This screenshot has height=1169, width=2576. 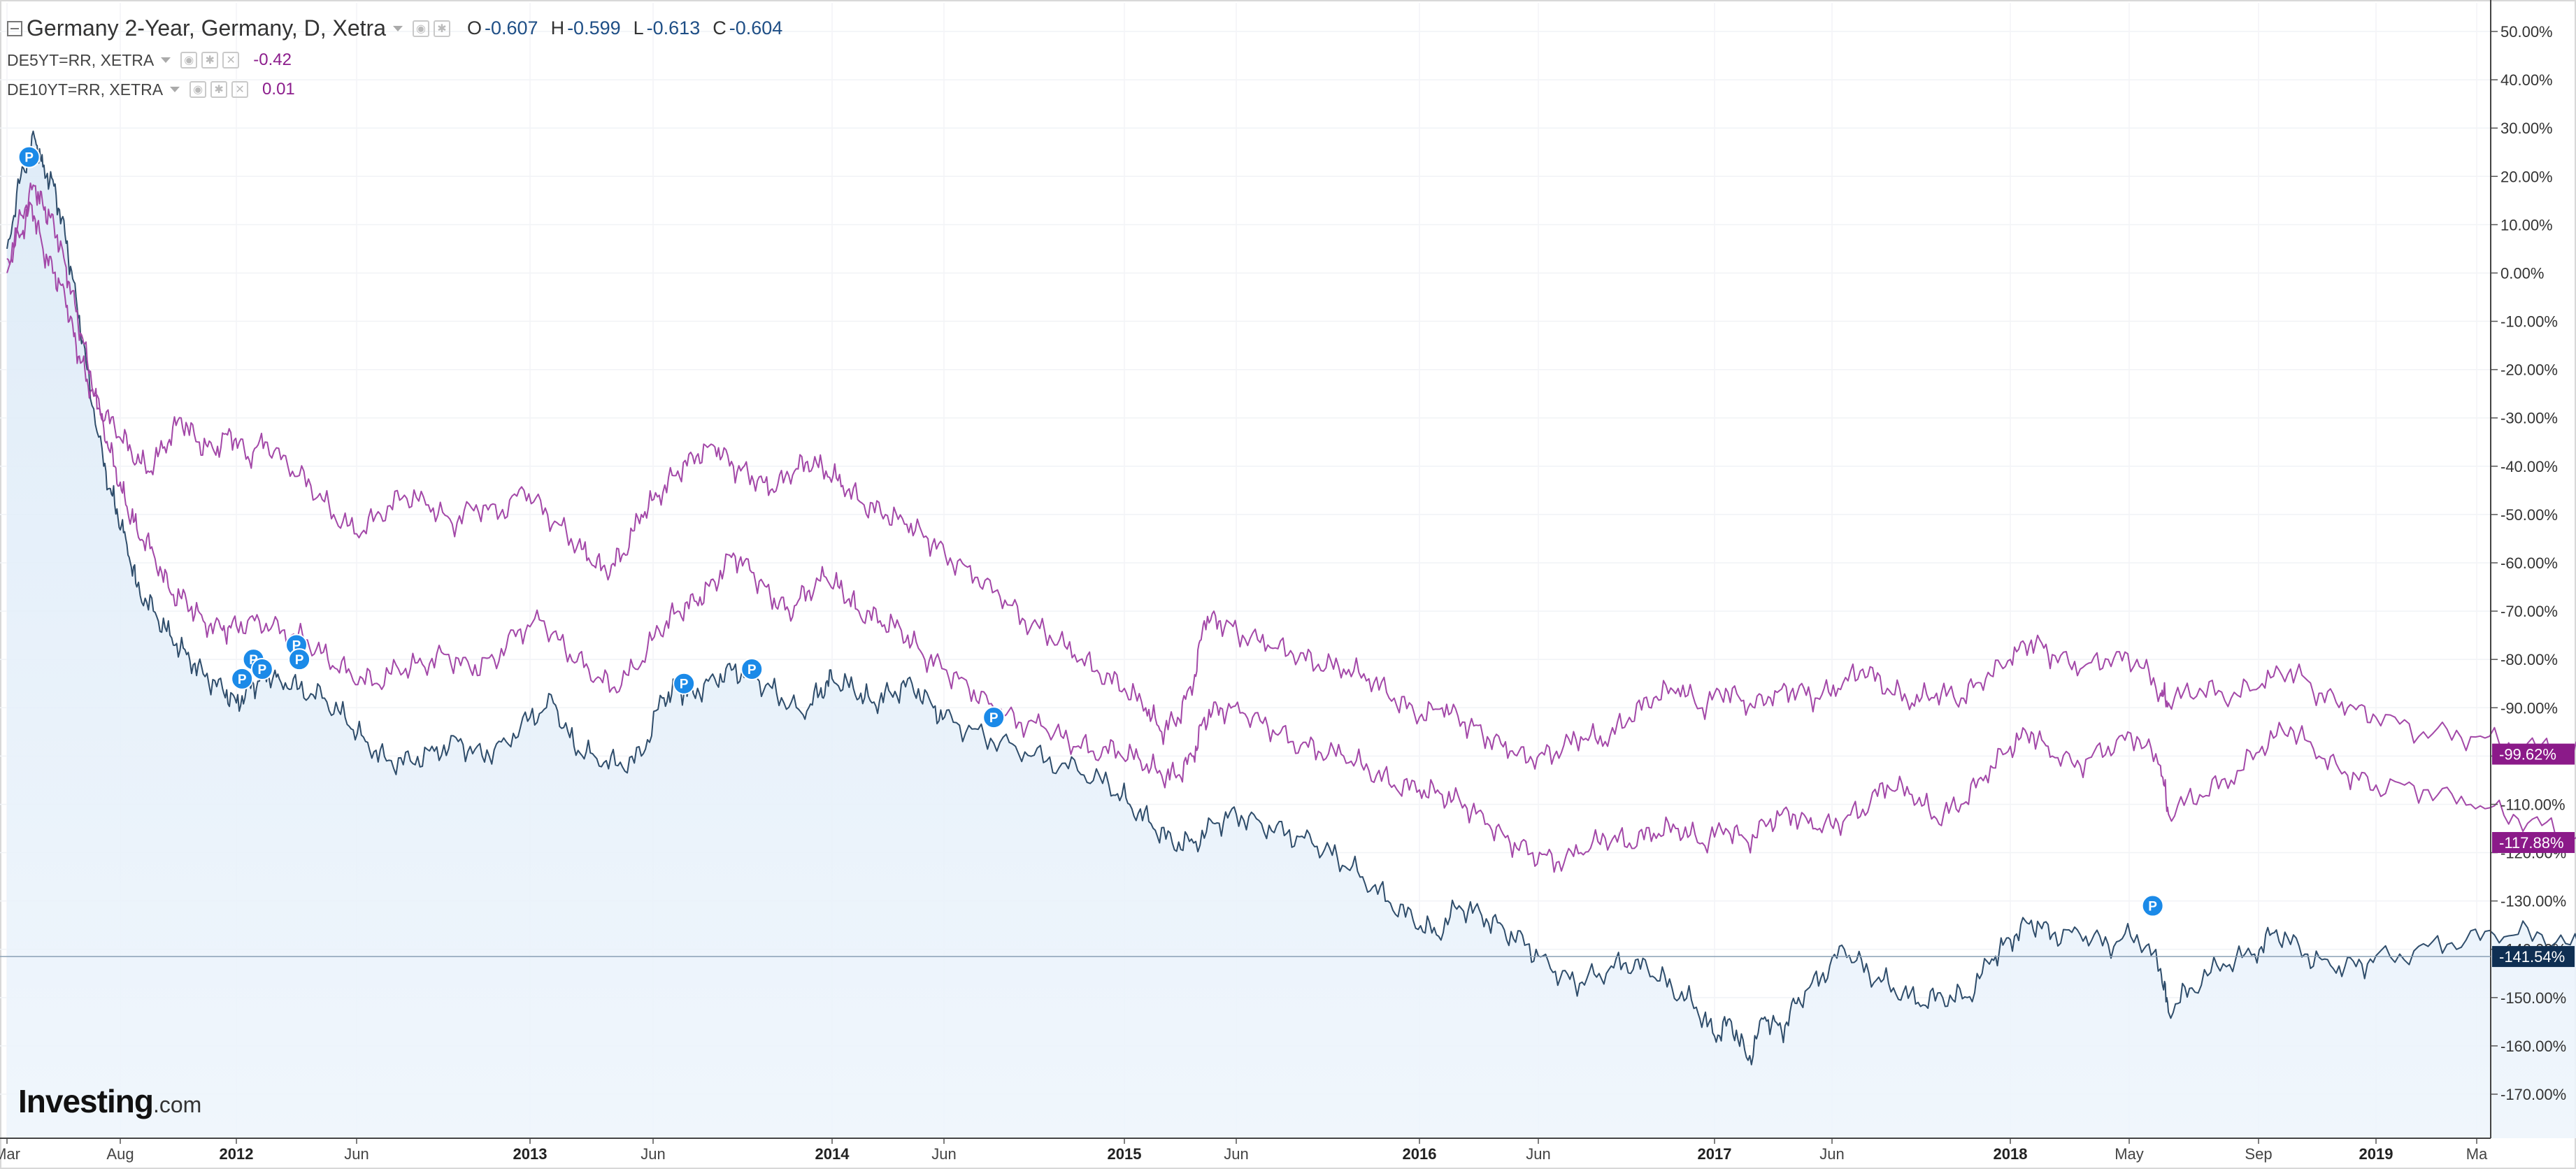 I want to click on y-tick-label: 50.00%, so click(x=2526, y=32).